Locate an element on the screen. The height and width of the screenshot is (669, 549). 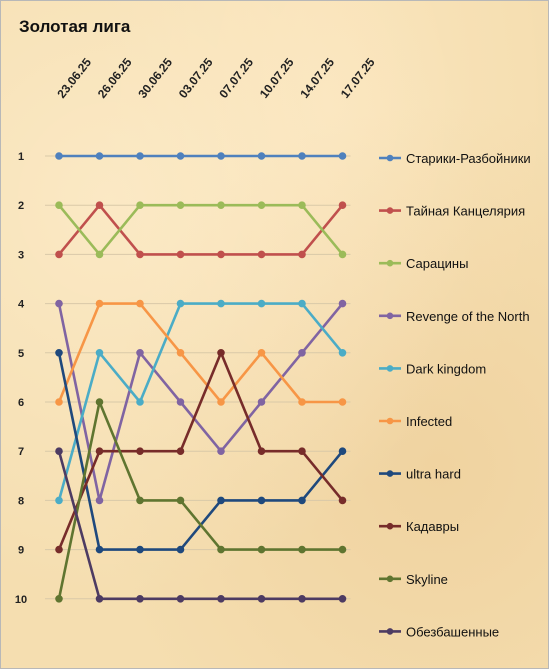
legend-label: Старики-Разбойники is located at coordinates (468, 158).